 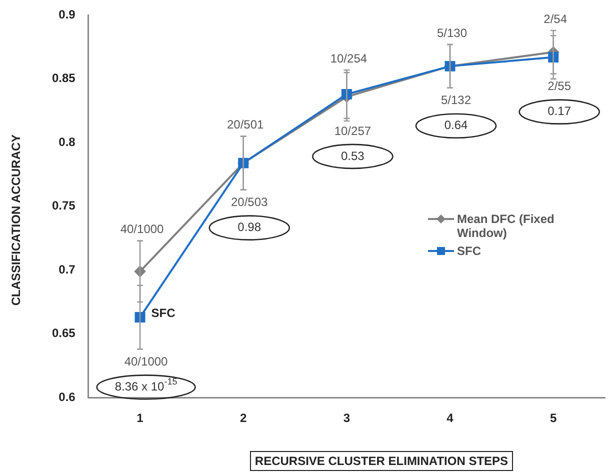 I want to click on x-tick-label: 4, so click(x=450, y=418).